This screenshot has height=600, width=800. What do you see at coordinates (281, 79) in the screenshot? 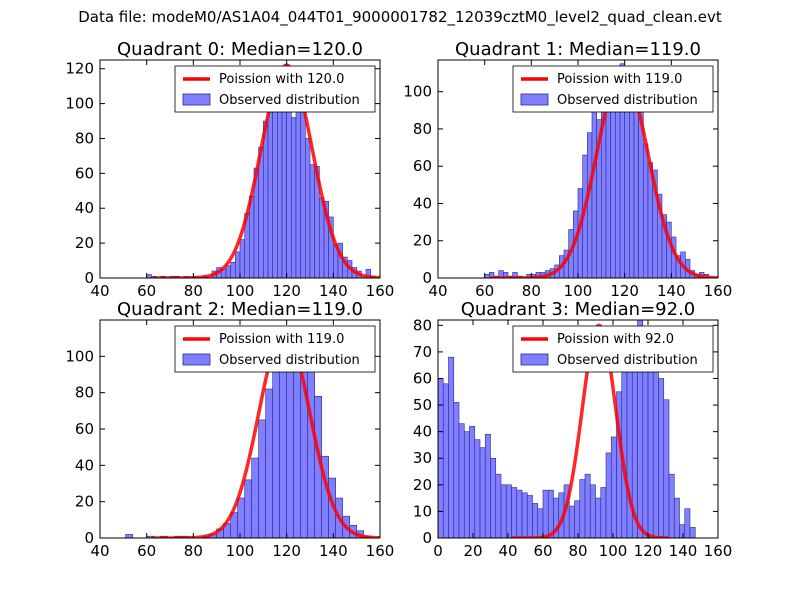
I see `legend-label-fit: Poission with 120.0` at bounding box center [281, 79].